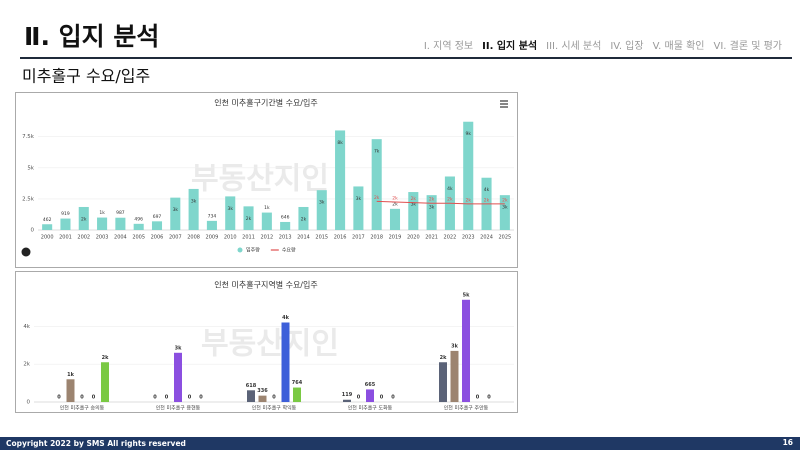  What do you see at coordinates (504, 238) in the screenshot?
I see `x-tick-label: 2025` at bounding box center [504, 238].